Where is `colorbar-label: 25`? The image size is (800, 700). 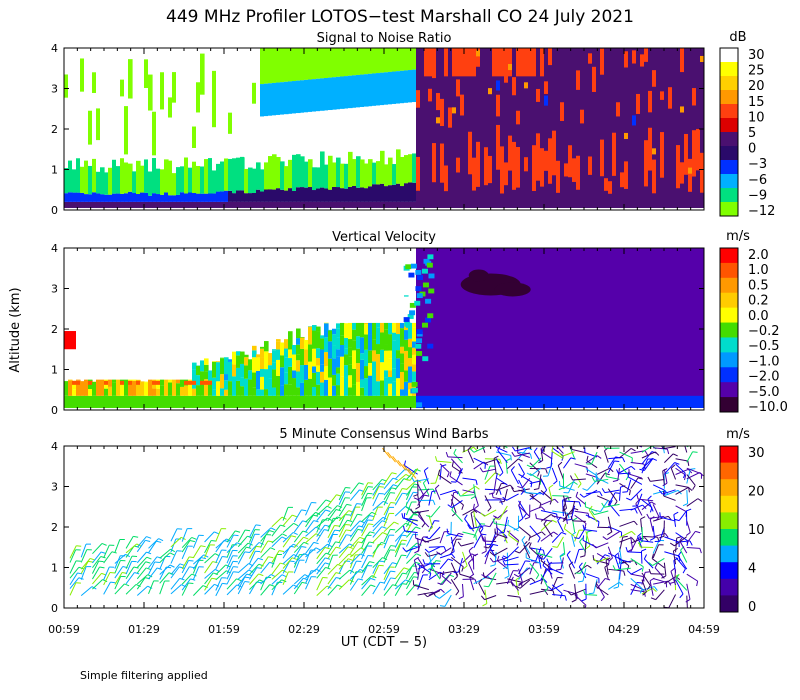 colorbar-label: 25 is located at coordinates (756, 71).